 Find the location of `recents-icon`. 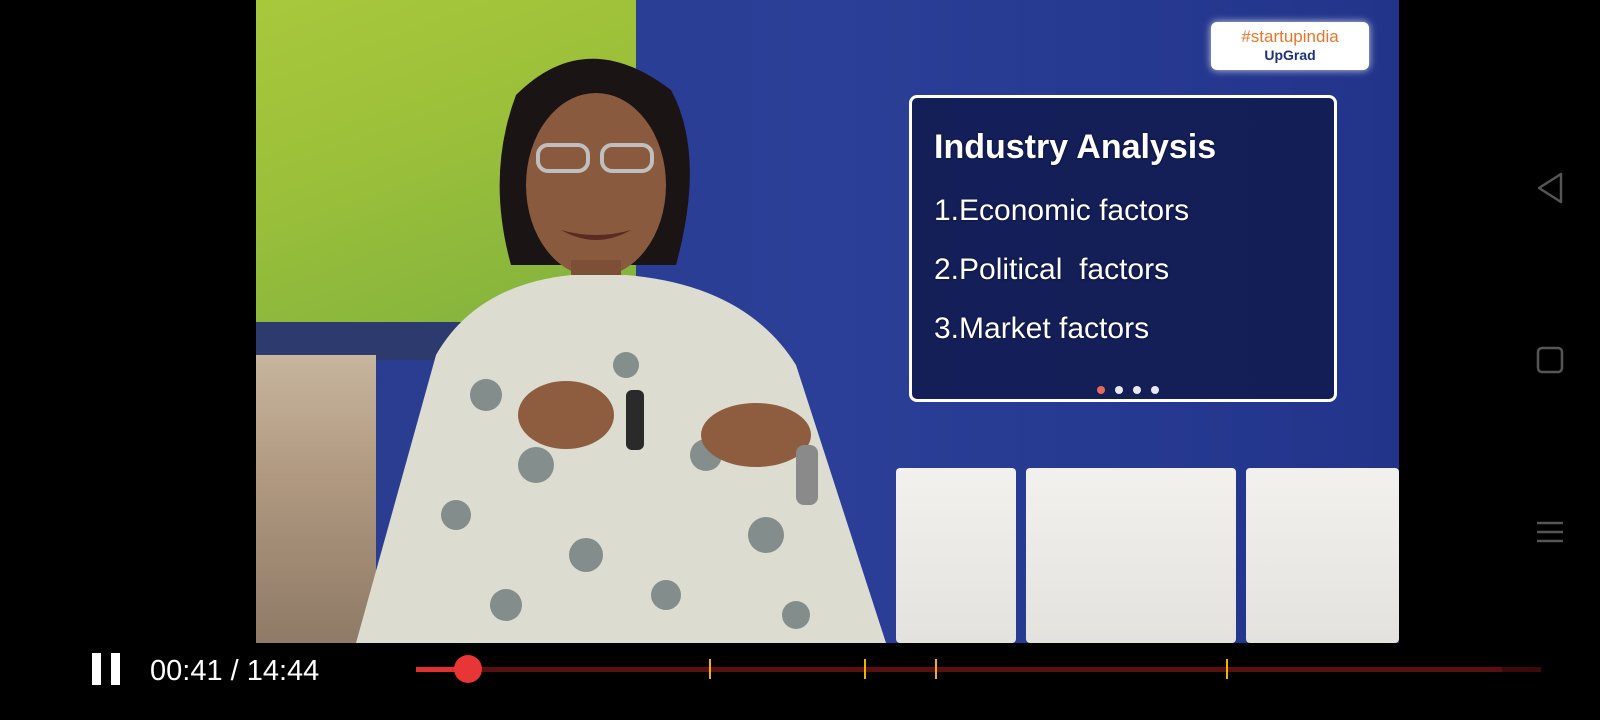

recents-icon is located at coordinates (1550, 532).